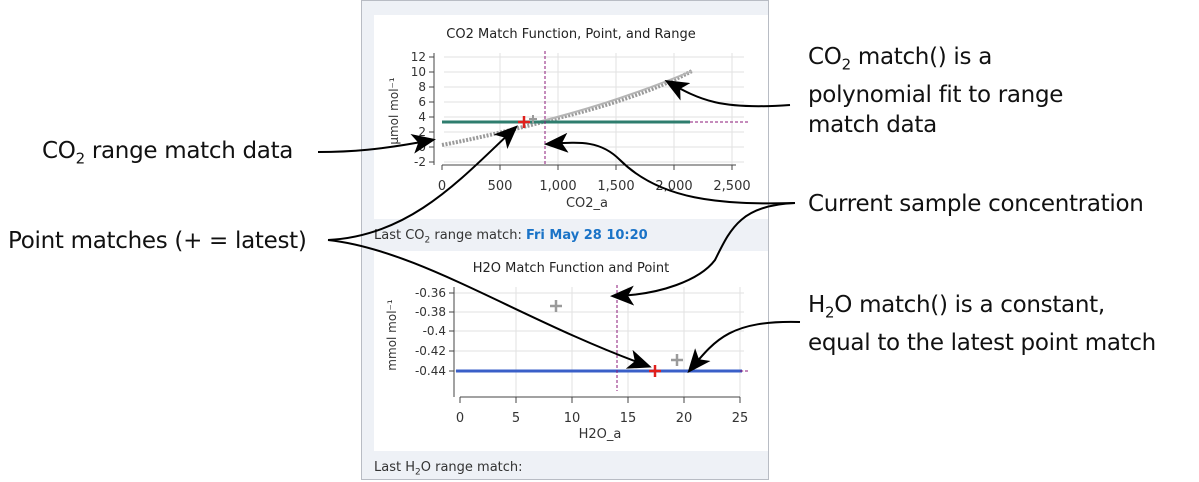  I want to click on h2o-xtick: 0, so click(460, 418).